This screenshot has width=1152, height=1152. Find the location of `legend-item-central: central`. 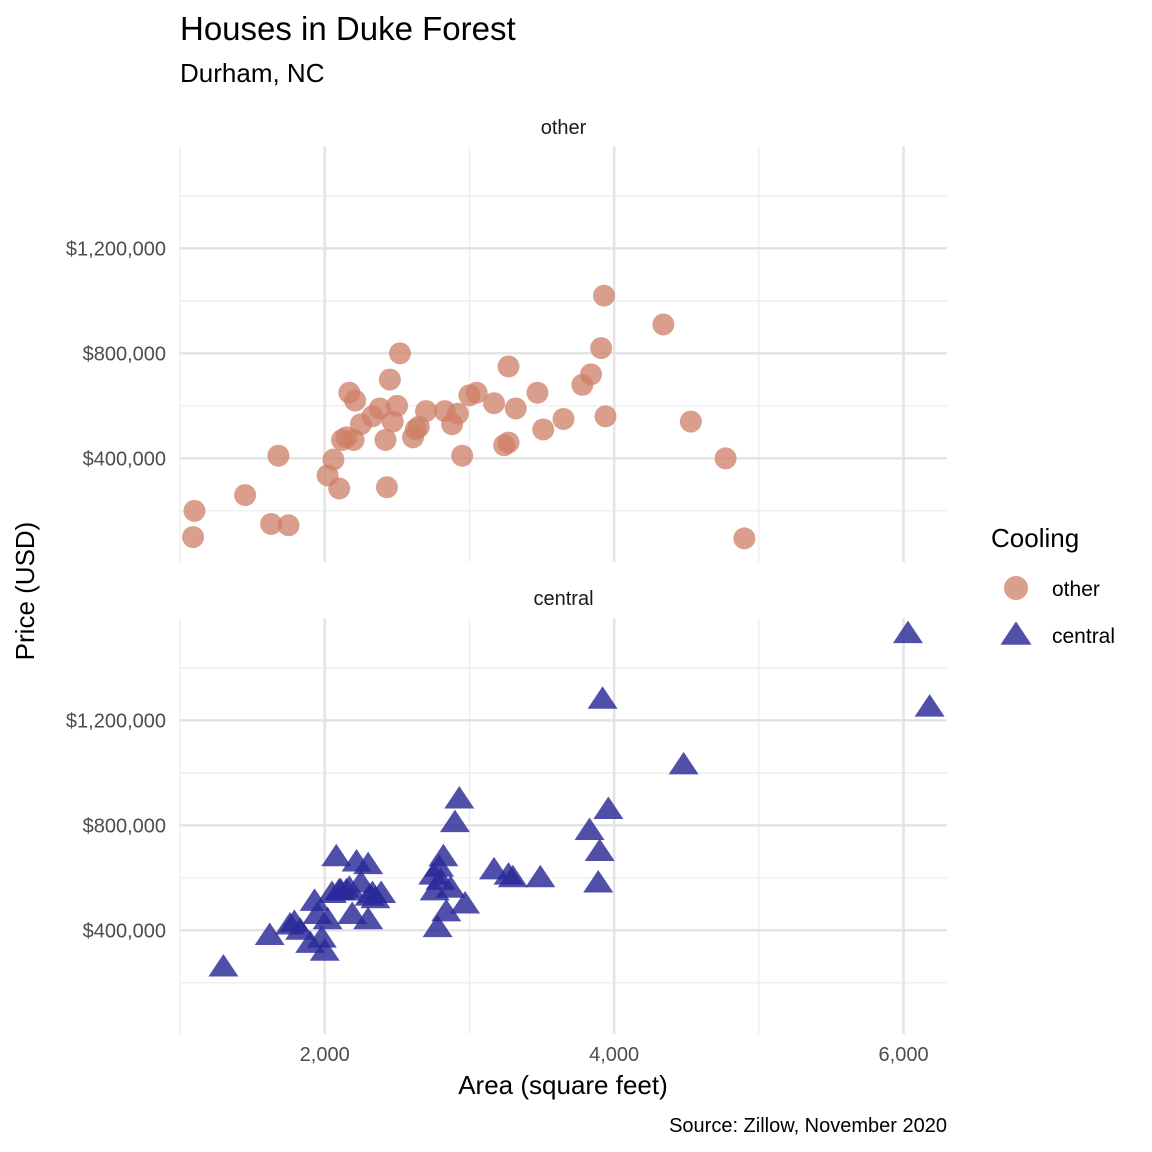

legend-item-central: central is located at coordinates (1057, 634).